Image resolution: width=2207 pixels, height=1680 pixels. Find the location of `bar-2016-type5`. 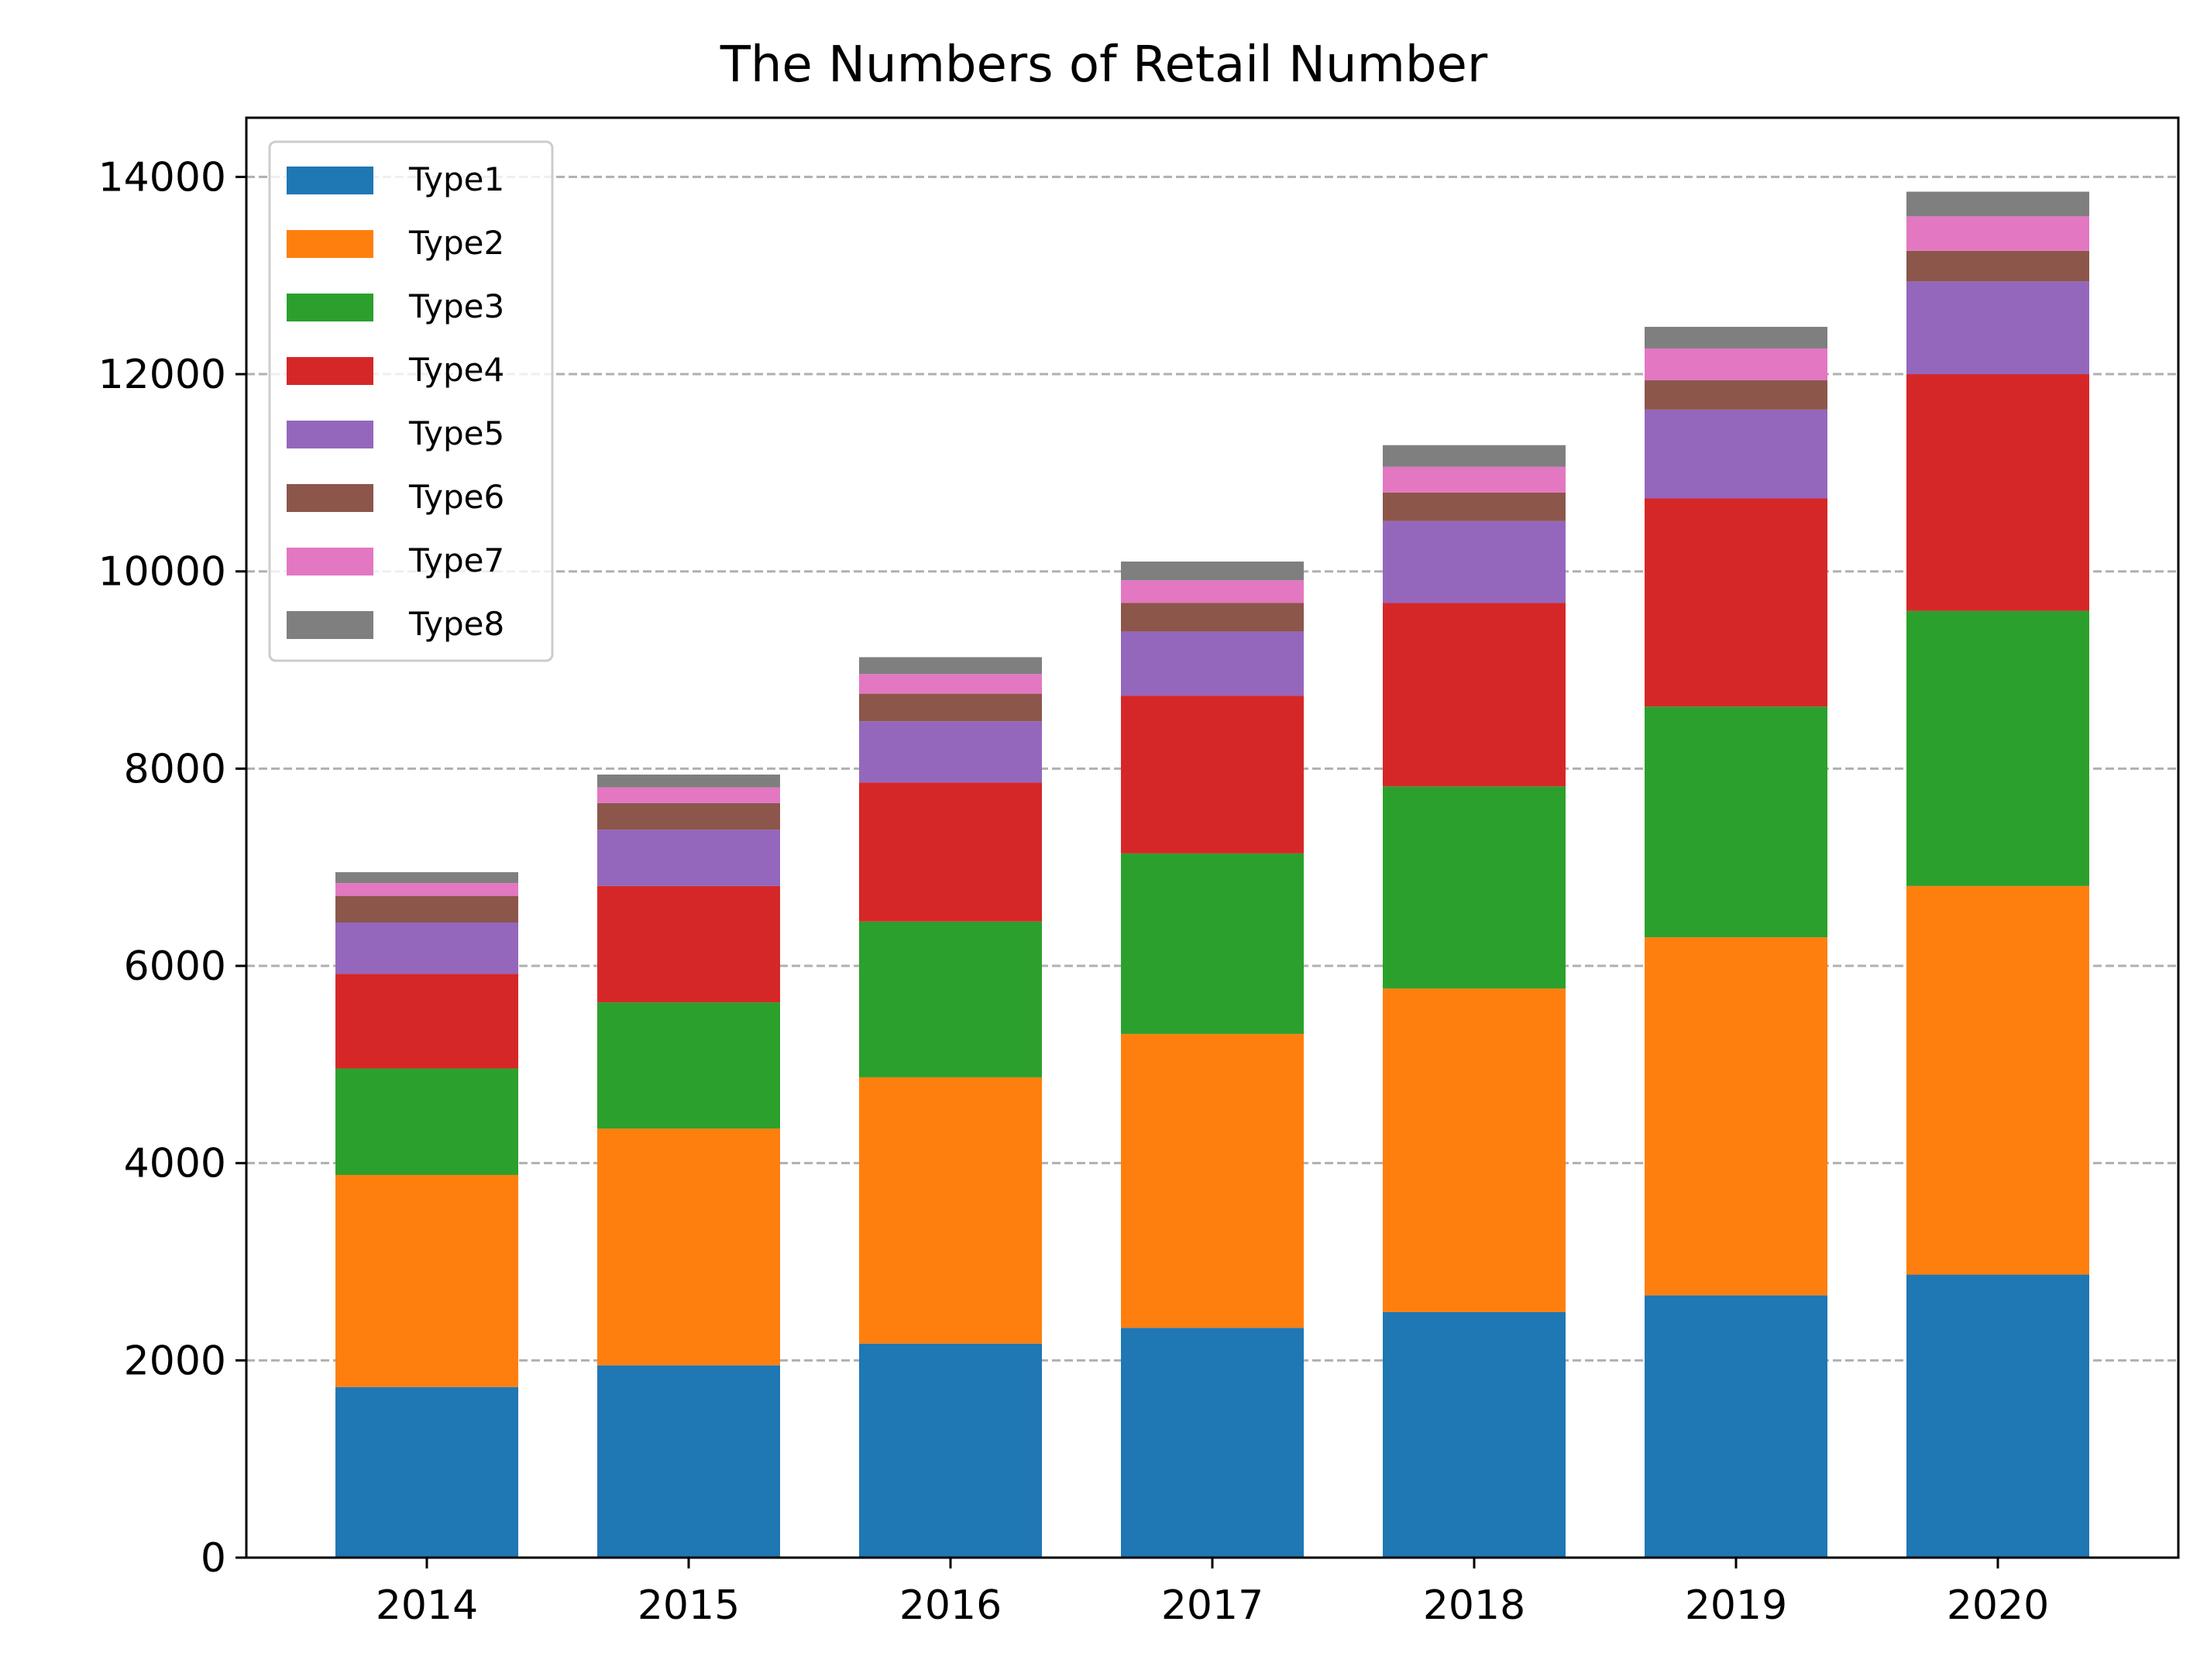

bar-2016-type5 is located at coordinates (950, 752).